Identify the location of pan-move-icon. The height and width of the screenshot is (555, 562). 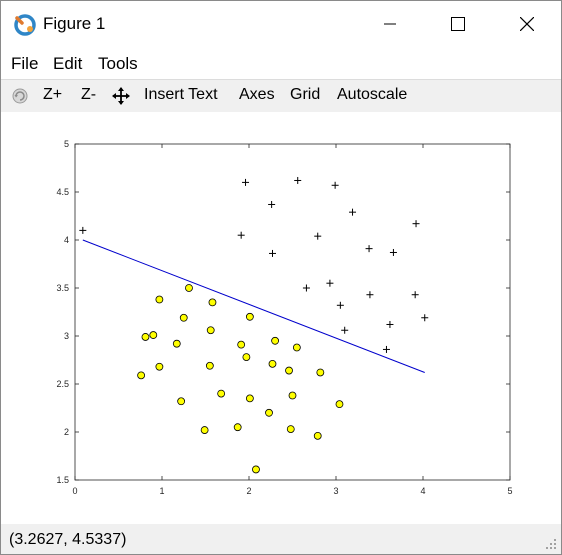
(121, 96).